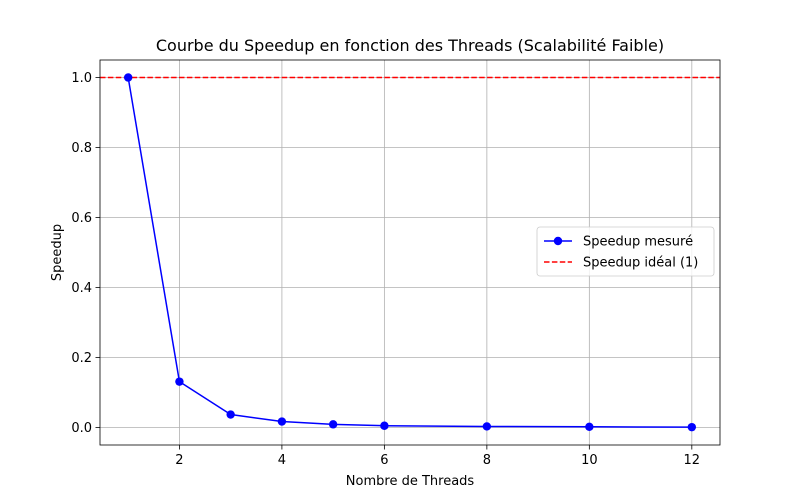 The width and height of the screenshot is (800, 500). What do you see at coordinates (410, 481) in the screenshot?
I see `x-axis-label: Nombre de Threads` at bounding box center [410, 481].